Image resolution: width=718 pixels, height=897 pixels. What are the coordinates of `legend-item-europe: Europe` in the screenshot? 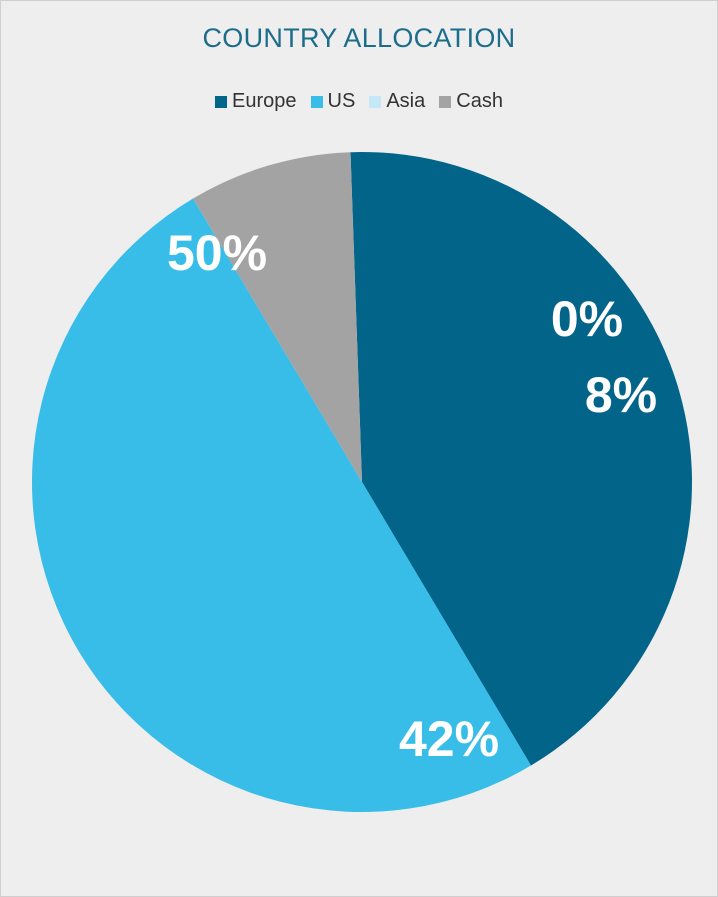 It's located at (256, 101).